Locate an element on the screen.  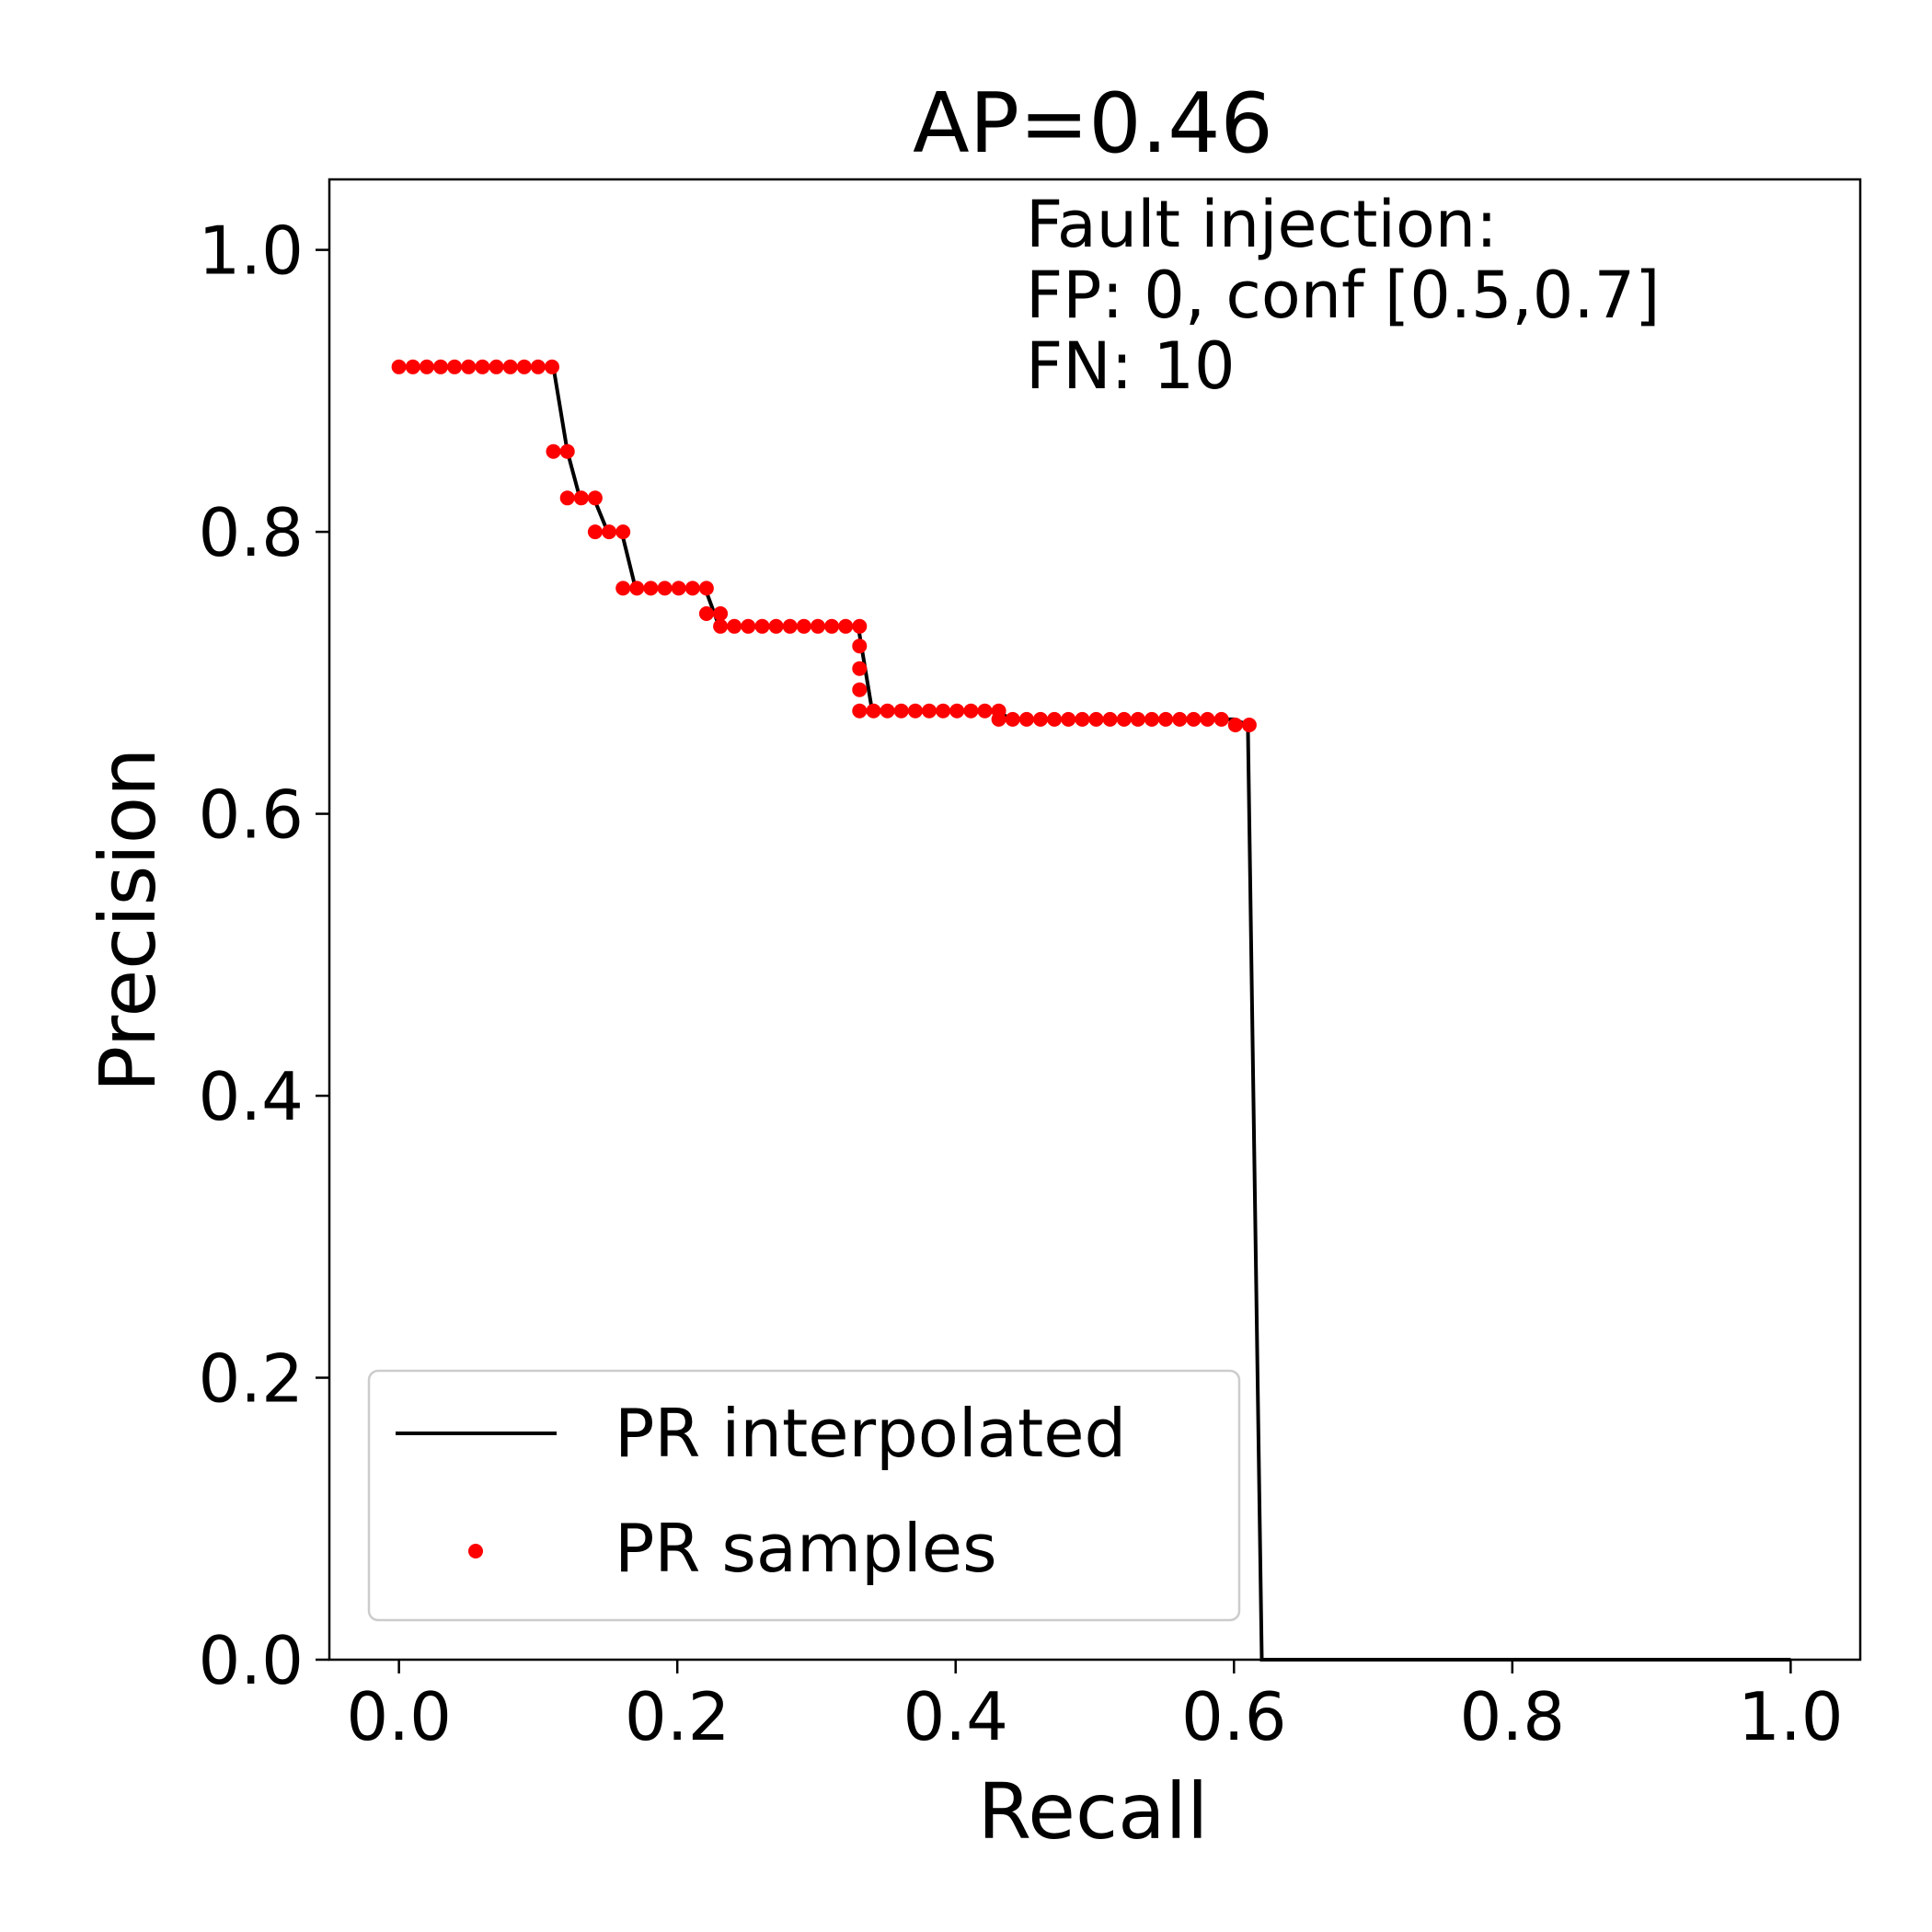
legend-label-samples: PR samples is located at coordinates (806, 1548).